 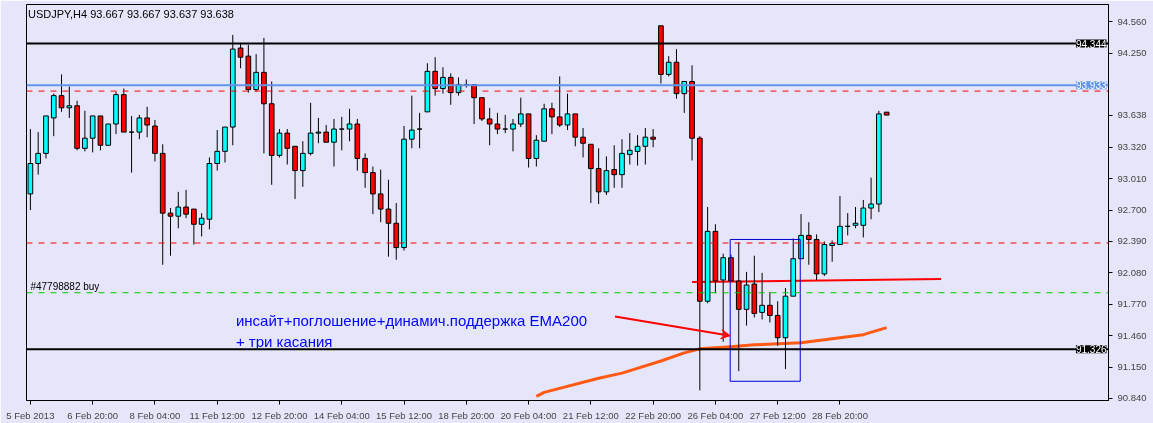 I want to click on annotation: инсайт+поглошение+динамич.поддержка EMA200 + три касания, so click(x=411, y=331).